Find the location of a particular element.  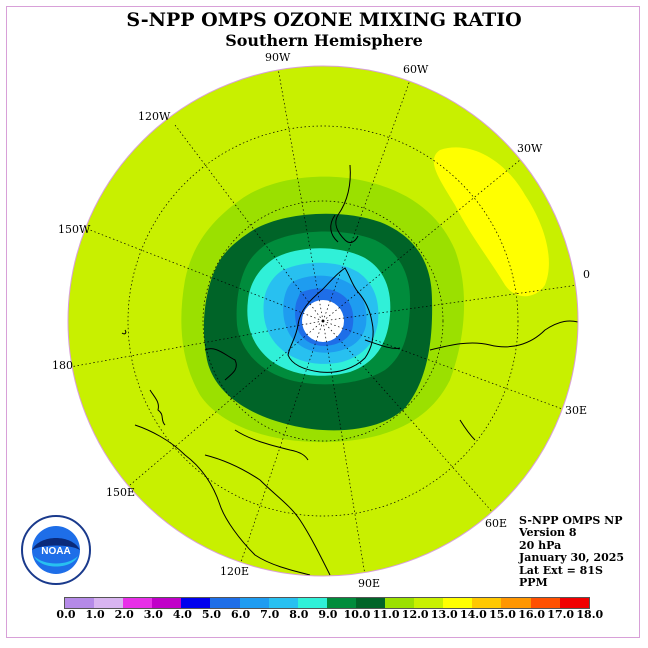

colorbar-tick-label: 4.0 is located at coordinates (182, 614).